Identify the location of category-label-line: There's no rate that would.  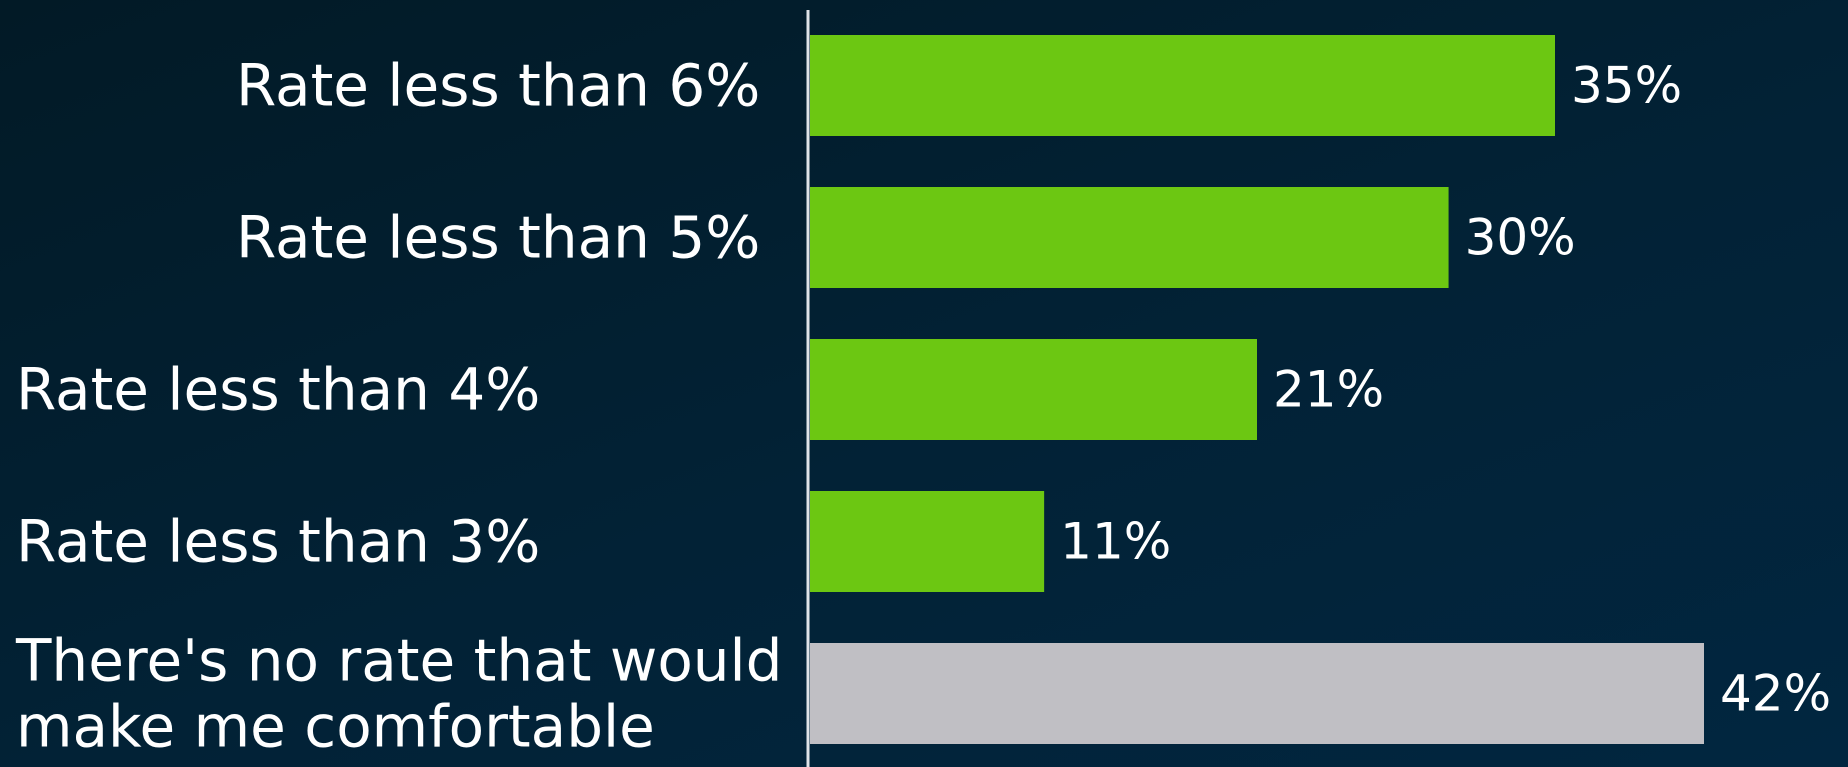
(399, 661).